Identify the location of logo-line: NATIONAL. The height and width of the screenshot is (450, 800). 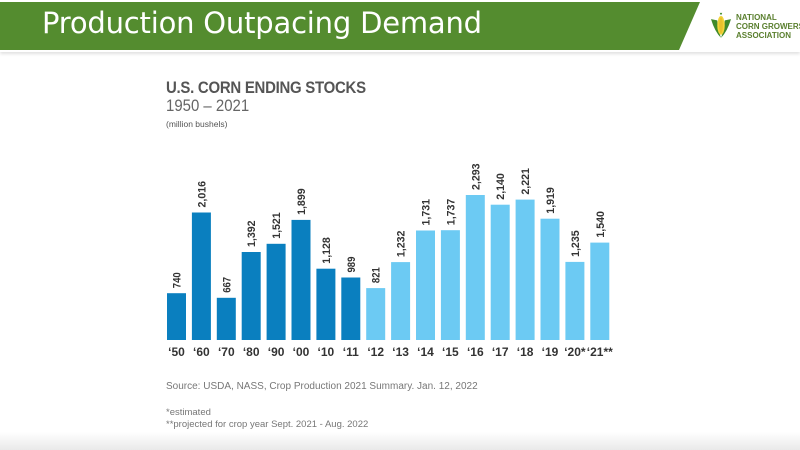
(756, 17).